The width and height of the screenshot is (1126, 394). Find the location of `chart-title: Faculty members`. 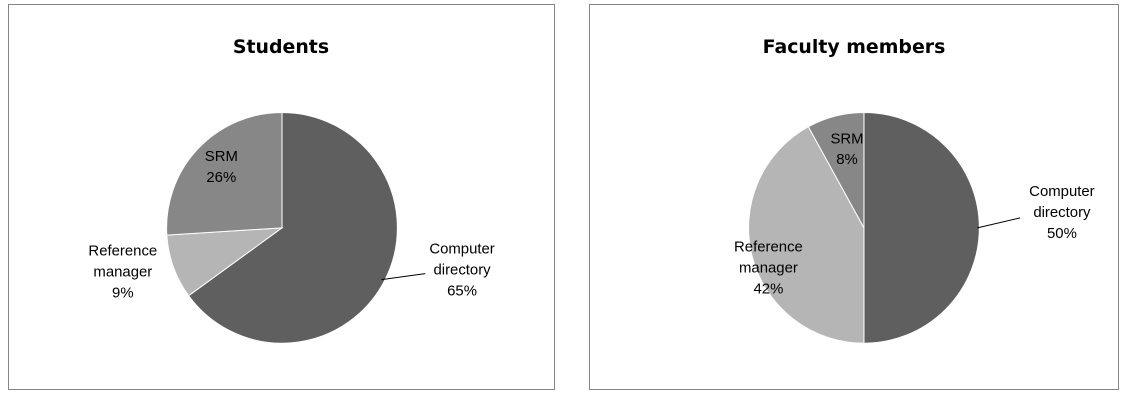

chart-title: Faculty members is located at coordinates (854, 47).